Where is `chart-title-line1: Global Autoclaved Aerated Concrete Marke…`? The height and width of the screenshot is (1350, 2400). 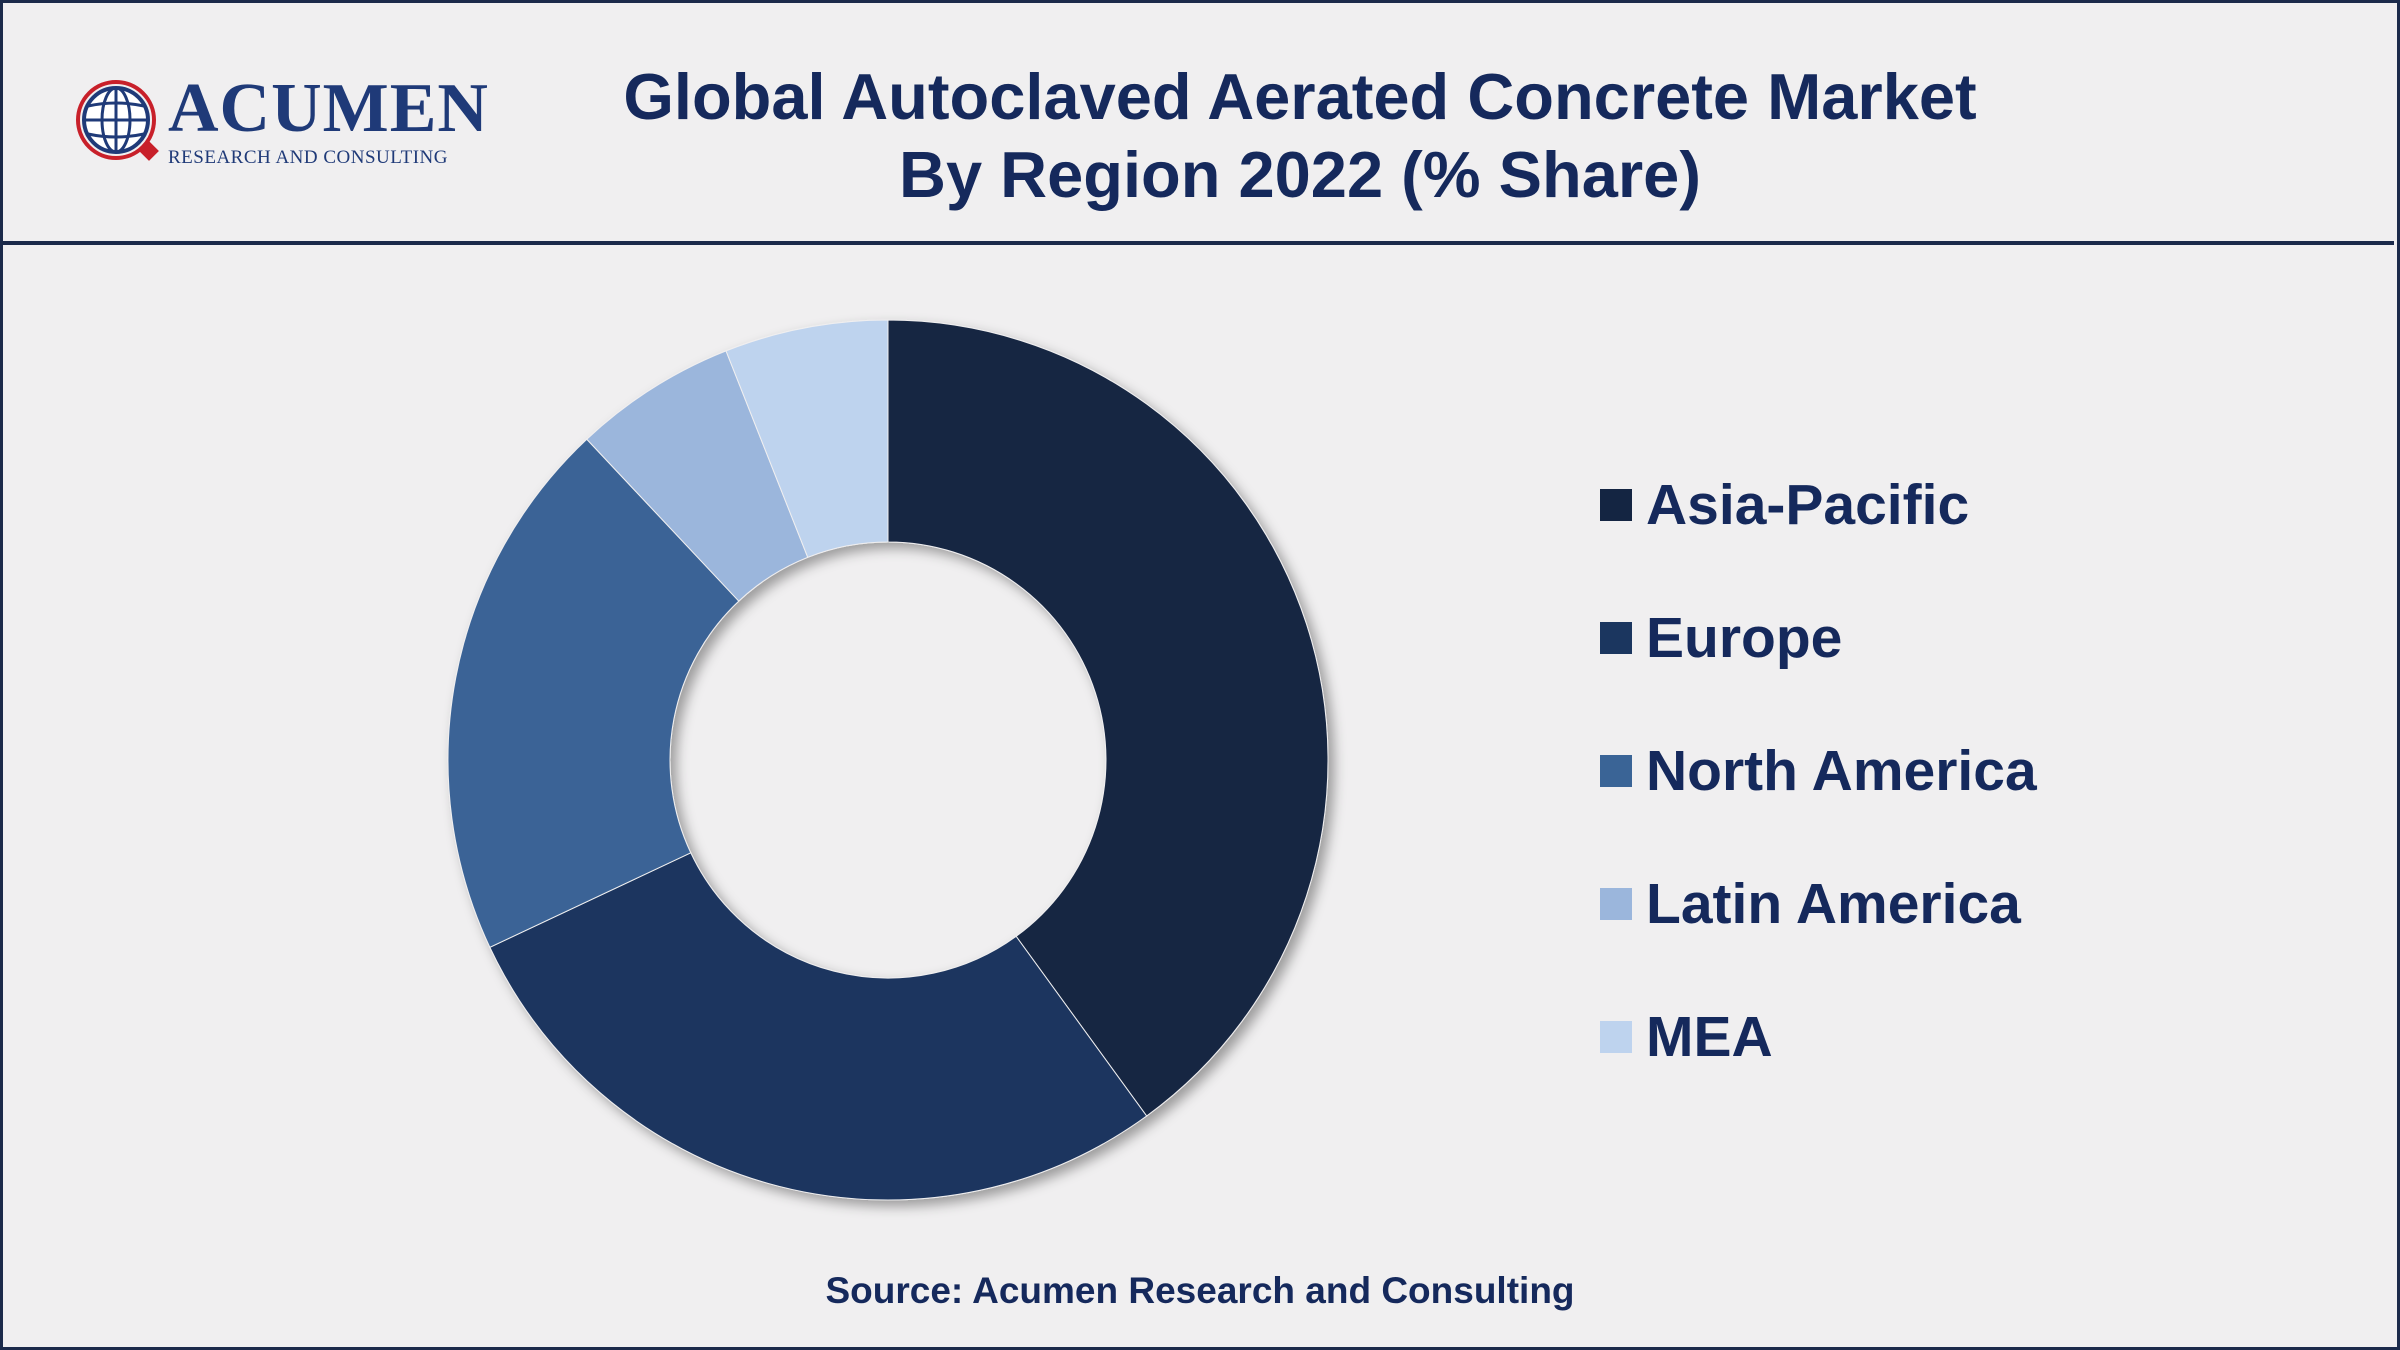
chart-title-line1: Global Autoclaved Aerated Concrete Marke… is located at coordinates (1300, 96).